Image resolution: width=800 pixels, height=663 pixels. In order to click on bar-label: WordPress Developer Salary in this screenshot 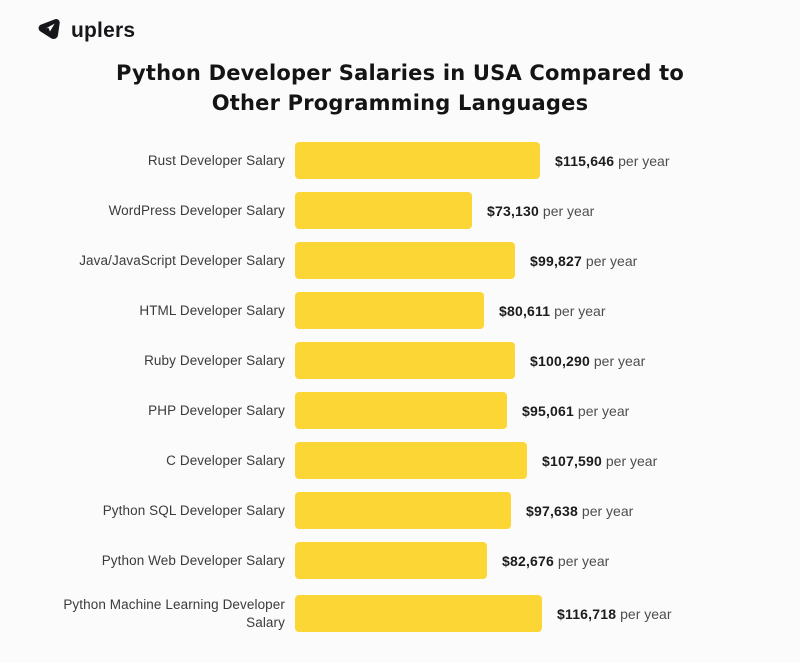, I will do `click(196, 210)`.